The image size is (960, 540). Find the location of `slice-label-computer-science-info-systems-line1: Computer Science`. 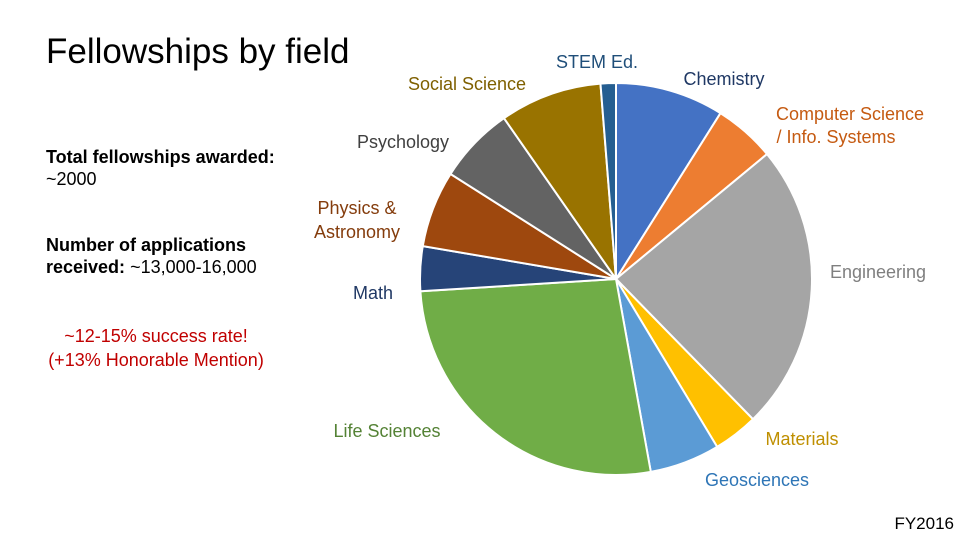

slice-label-computer-science-info-systems-line1: Computer Science is located at coordinates (850, 114).